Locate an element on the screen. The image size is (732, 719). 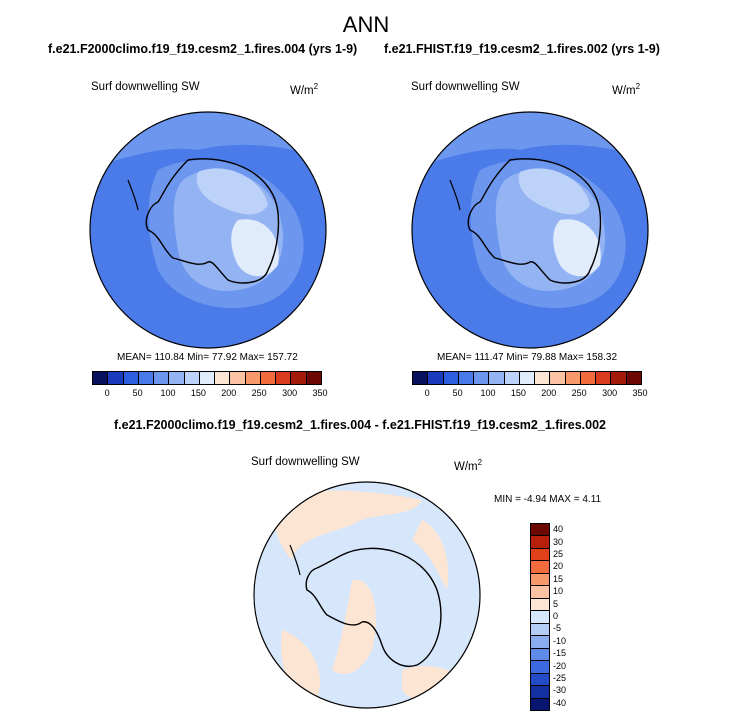
panel2-contour-high-a is located at coordinates (554, 191).